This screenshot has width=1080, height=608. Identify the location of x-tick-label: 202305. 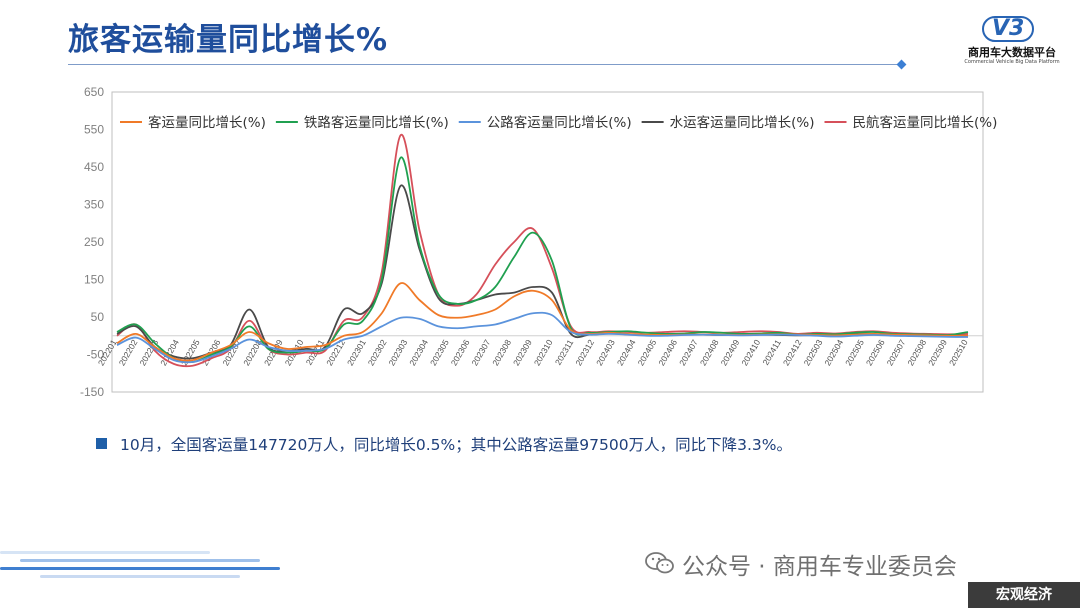
(439, 353).